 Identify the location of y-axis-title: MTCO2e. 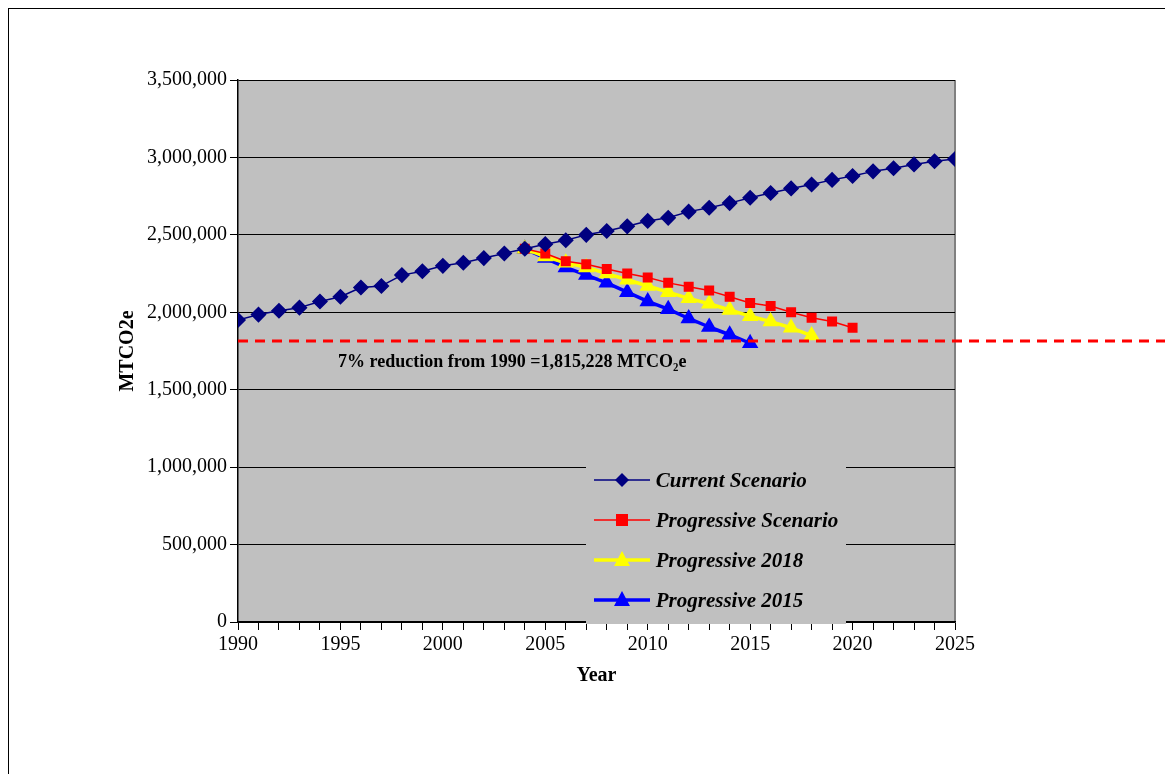
(126, 351).